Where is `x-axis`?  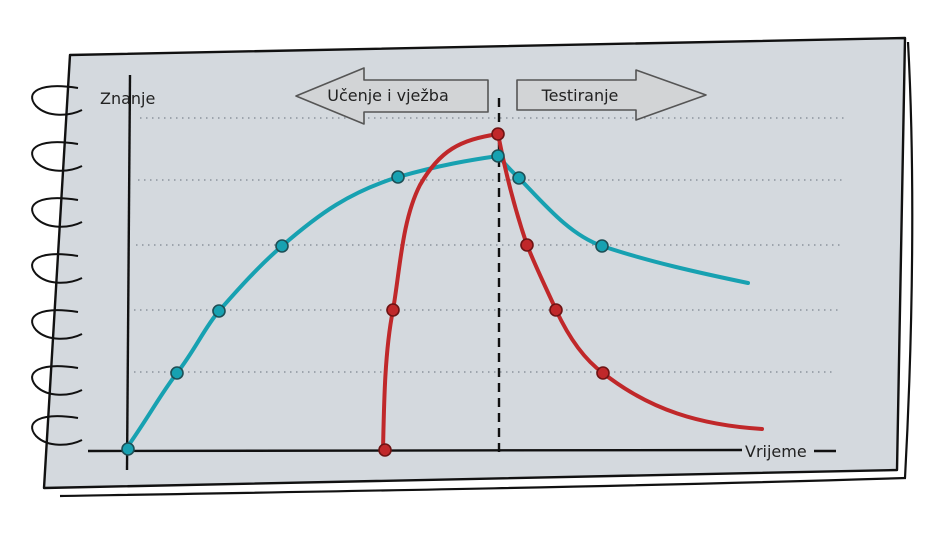
x-axis is located at coordinates (415, 450).